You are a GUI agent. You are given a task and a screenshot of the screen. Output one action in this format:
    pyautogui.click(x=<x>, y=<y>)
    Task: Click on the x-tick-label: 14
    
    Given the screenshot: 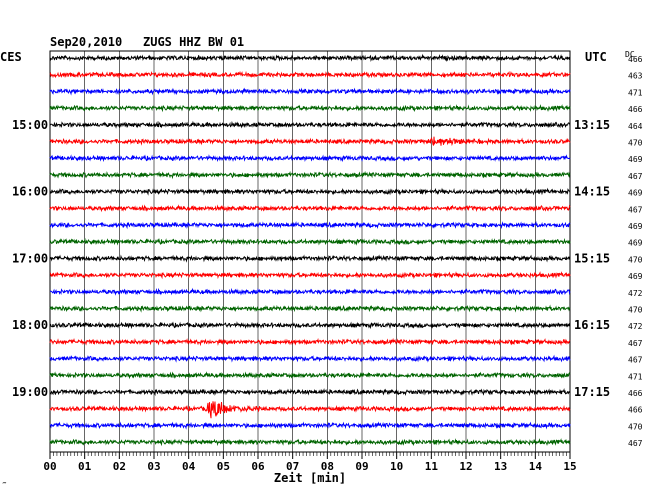 What is the action you would take?
    pyautogui.click(x=536, y=466)
    